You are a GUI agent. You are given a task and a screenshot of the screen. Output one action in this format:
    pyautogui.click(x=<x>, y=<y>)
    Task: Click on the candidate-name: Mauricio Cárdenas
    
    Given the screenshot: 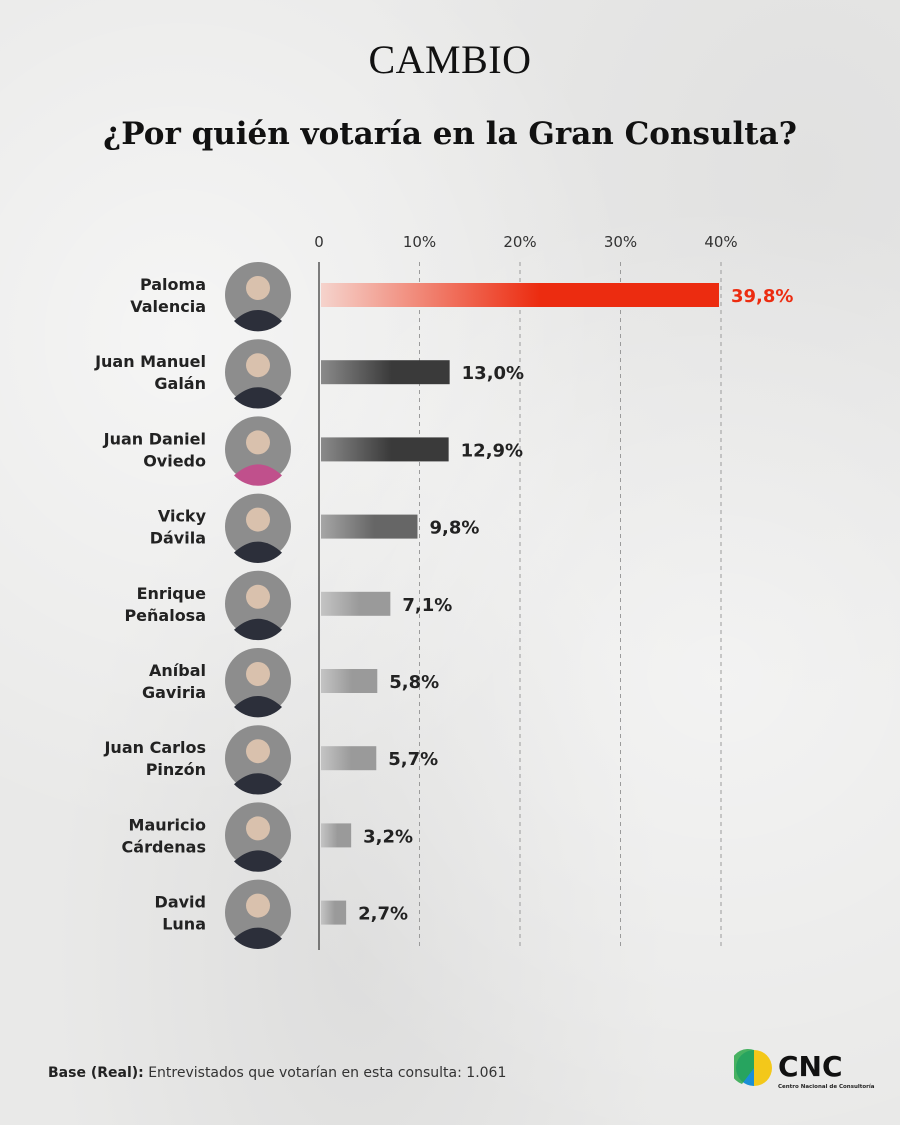 What is the action you would take?
    pyautogui.click(x=164, y=835)
    